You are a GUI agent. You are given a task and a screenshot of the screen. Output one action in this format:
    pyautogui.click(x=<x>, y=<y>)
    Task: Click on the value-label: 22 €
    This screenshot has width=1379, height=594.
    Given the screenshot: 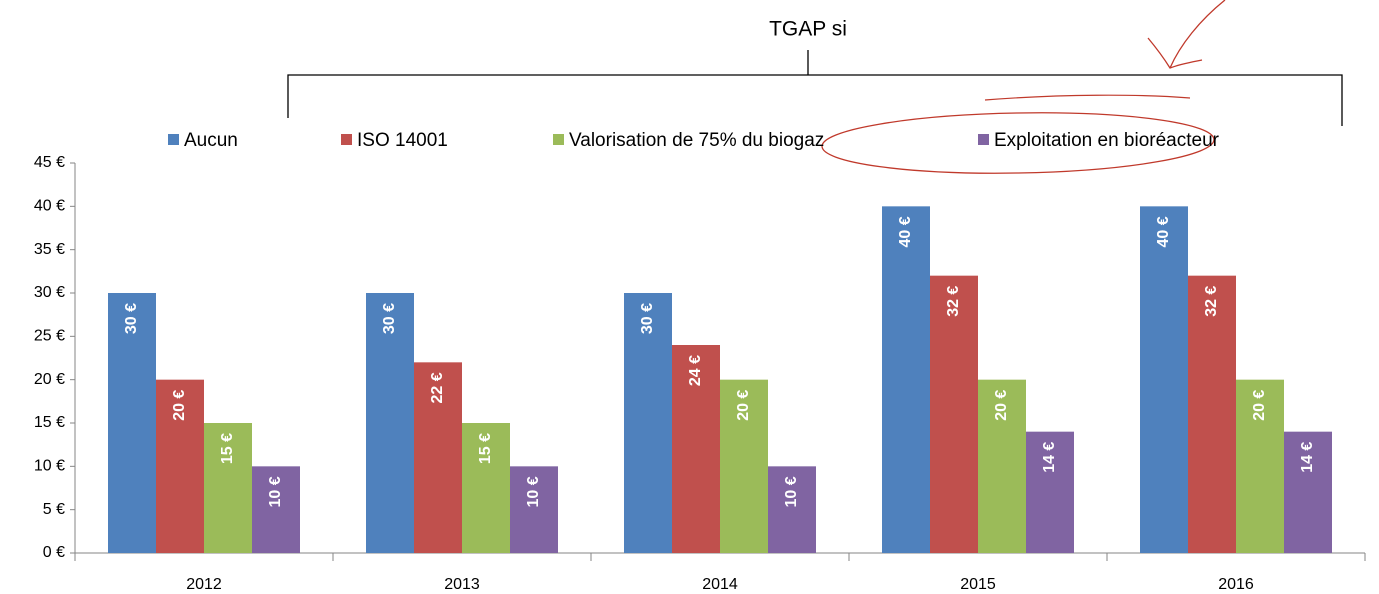 What is the action you would take?
    pyautogui.click(x=437, y=387)
    